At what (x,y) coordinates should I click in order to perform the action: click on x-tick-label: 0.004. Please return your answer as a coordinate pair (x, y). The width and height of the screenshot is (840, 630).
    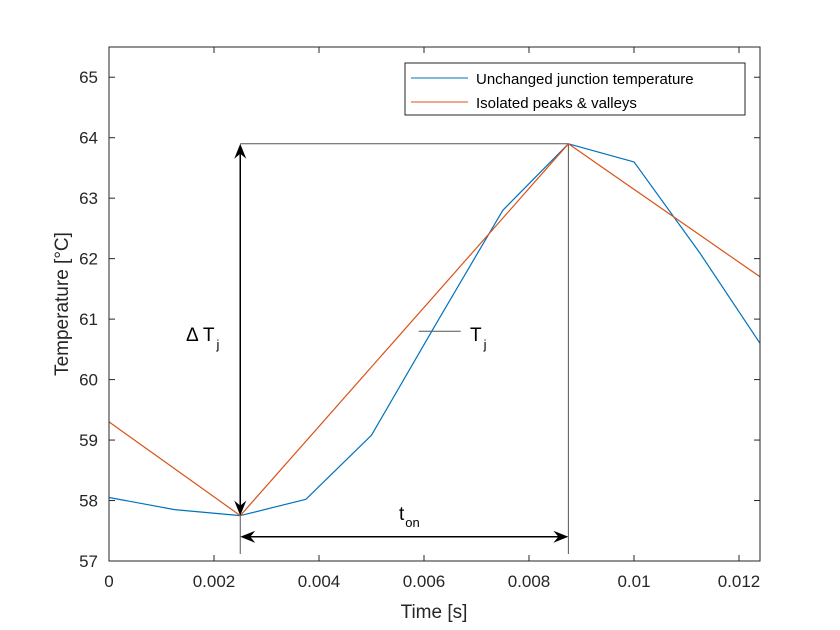
    Looking at the image, I should click on (319, 581).